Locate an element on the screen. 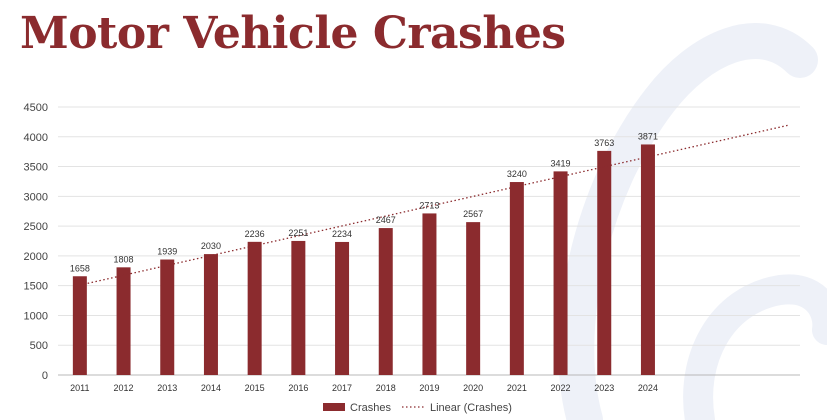 The width and height of the screenshot is (827, 420). data-label: 1658 is located at coordinates (80, 268).